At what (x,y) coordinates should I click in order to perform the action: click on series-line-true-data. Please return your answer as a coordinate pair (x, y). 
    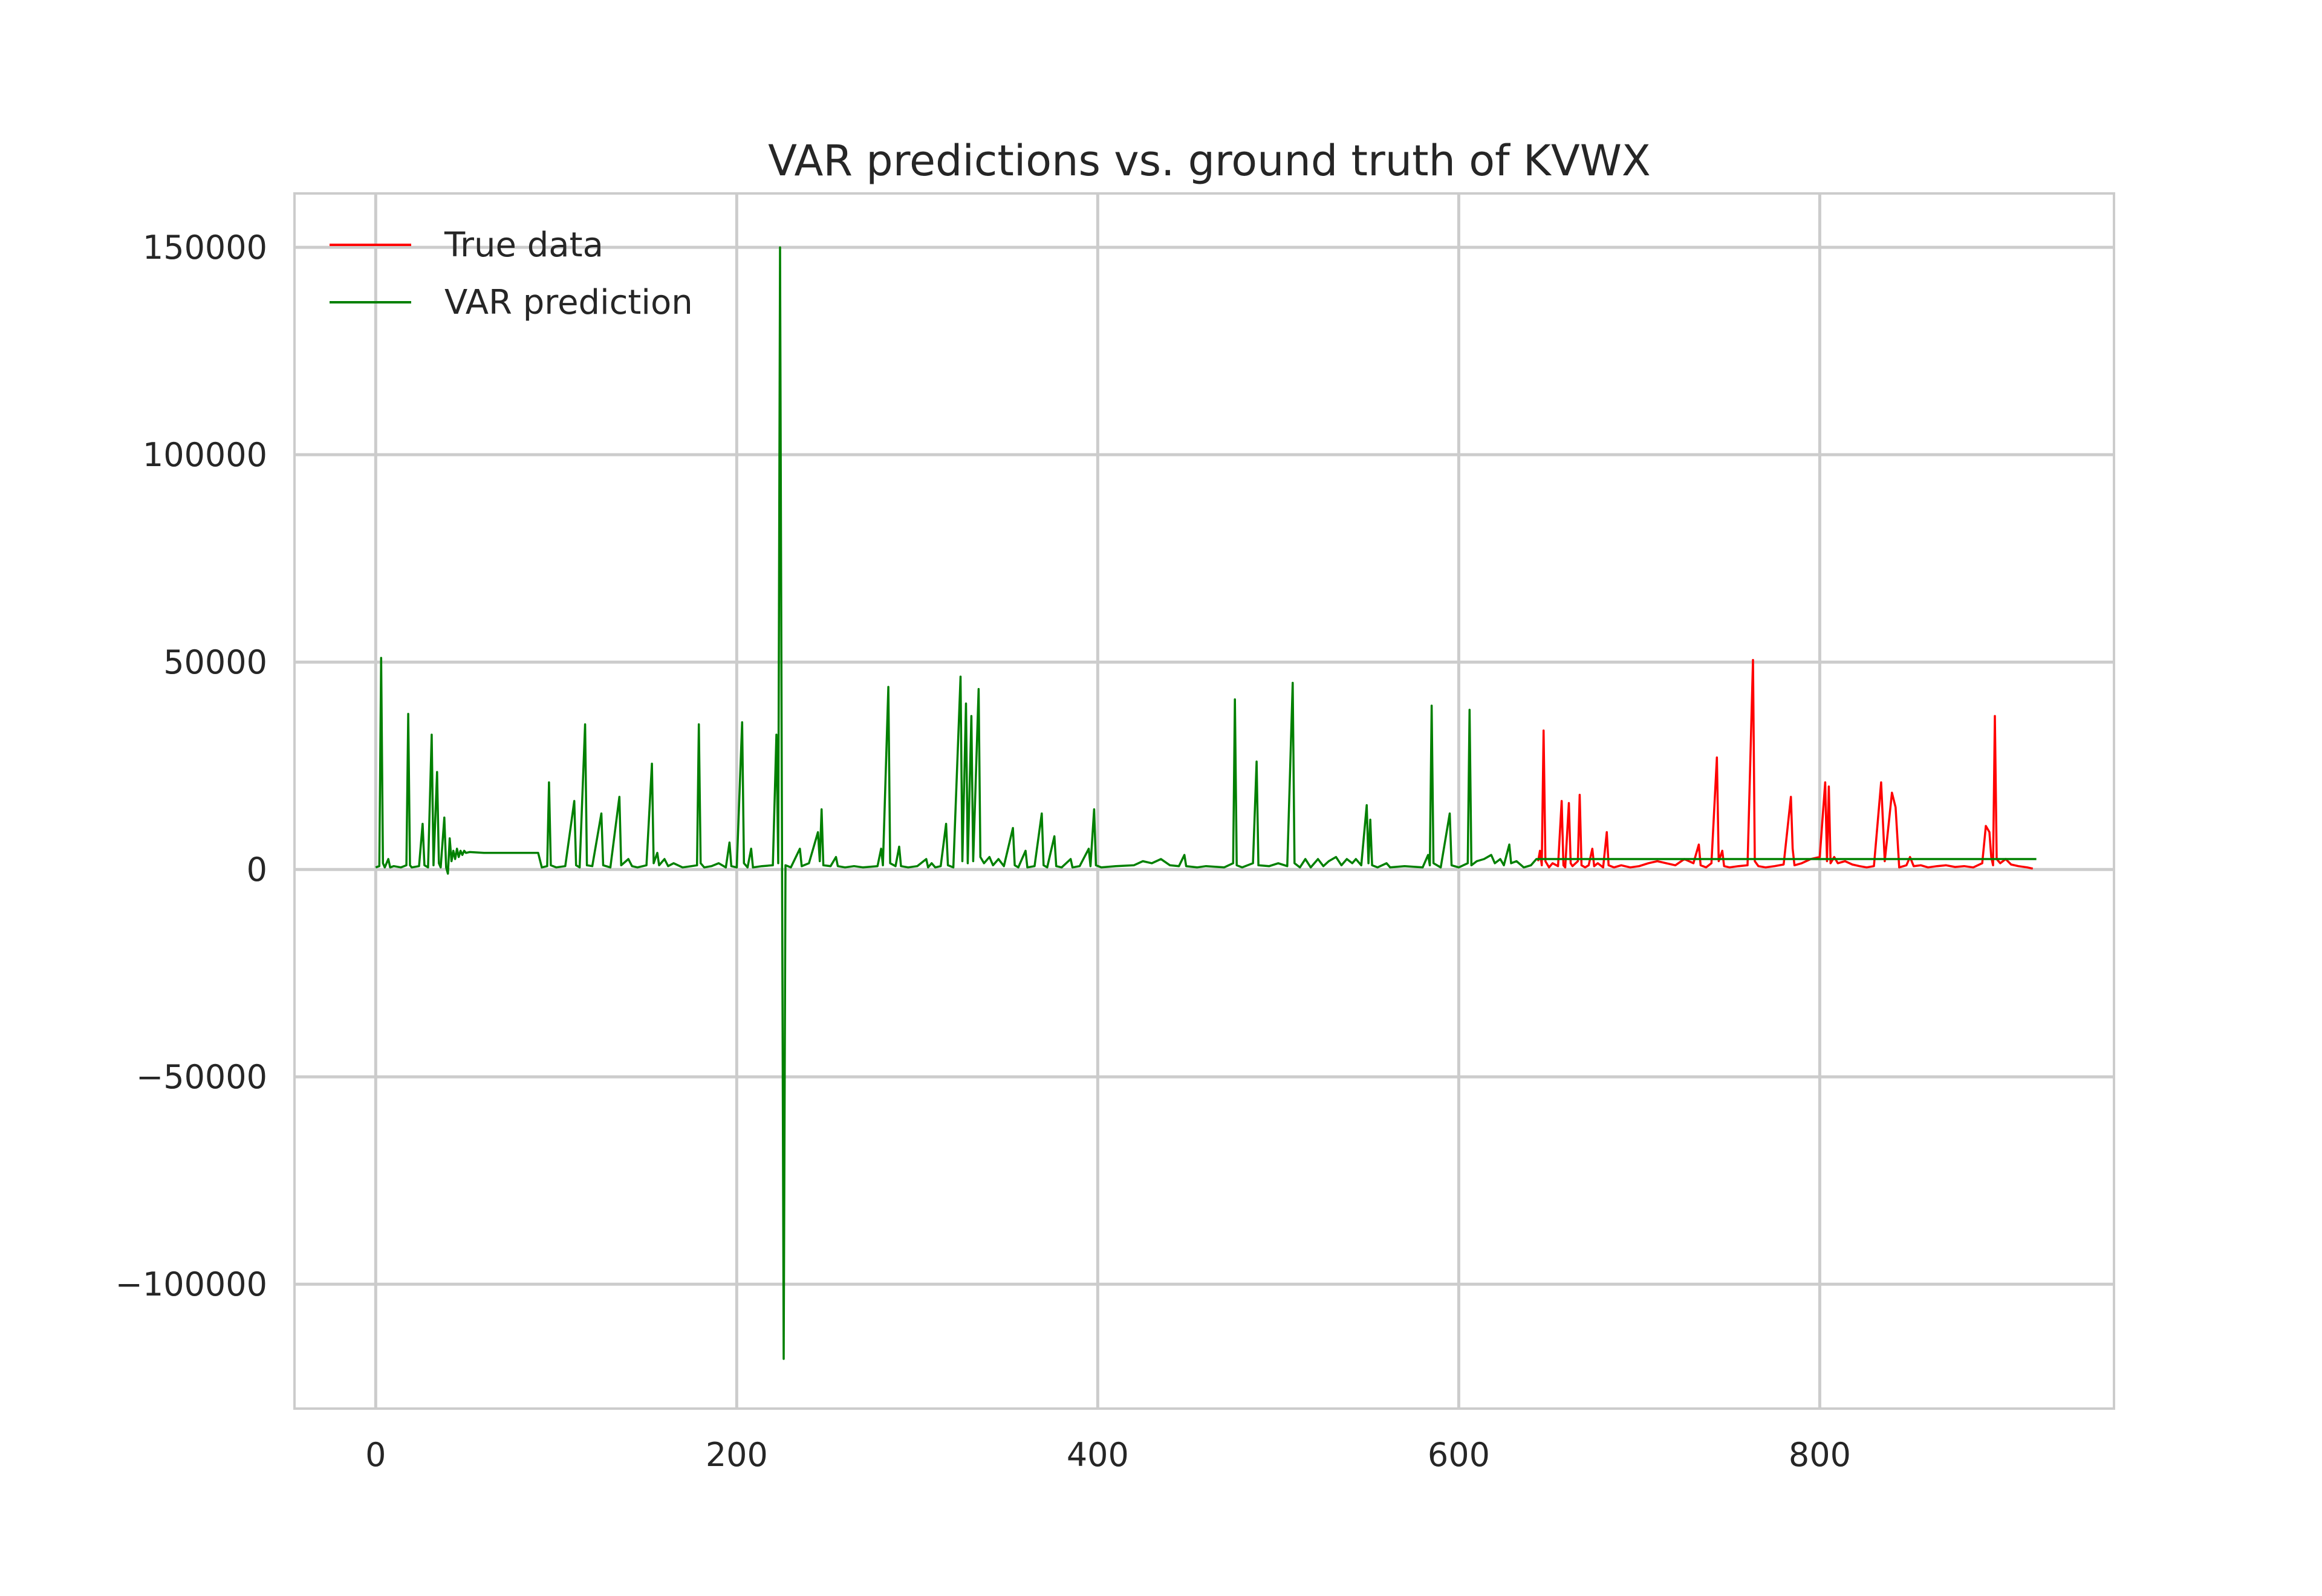
    Looking at the image, I should click on (1785, 764).